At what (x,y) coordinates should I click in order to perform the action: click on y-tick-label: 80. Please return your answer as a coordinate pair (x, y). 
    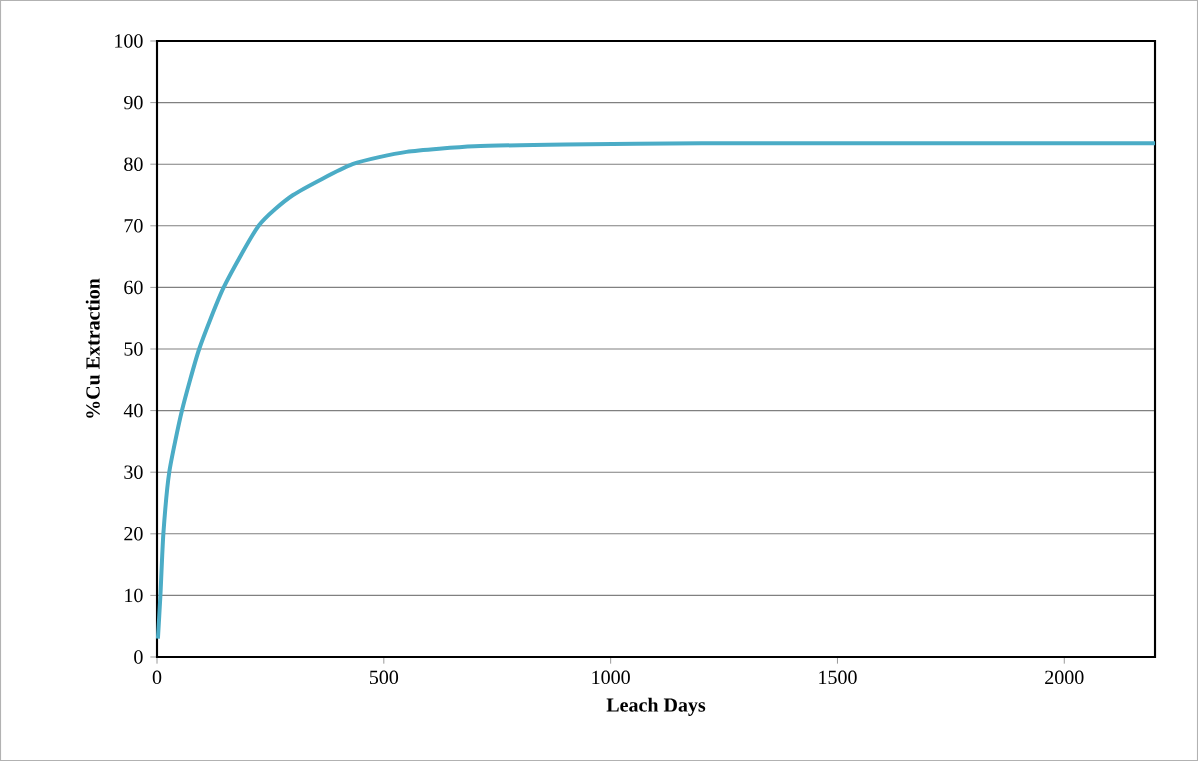
    Looking at the image, I should click on (133, 164).